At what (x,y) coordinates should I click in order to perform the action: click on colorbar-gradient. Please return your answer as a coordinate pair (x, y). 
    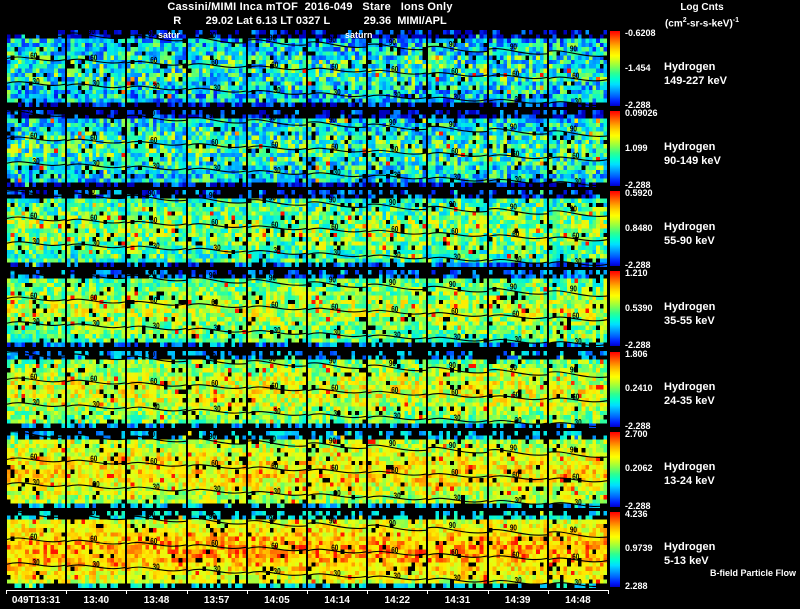
    Looking at the image, I should click on (615, 229).